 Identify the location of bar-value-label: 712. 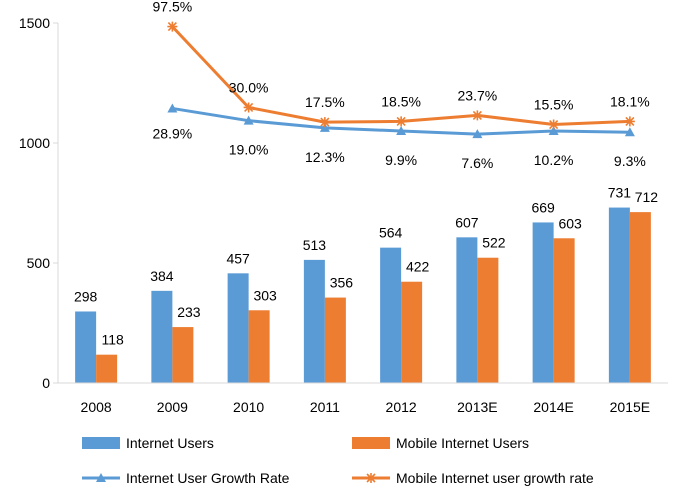
(647, 197).